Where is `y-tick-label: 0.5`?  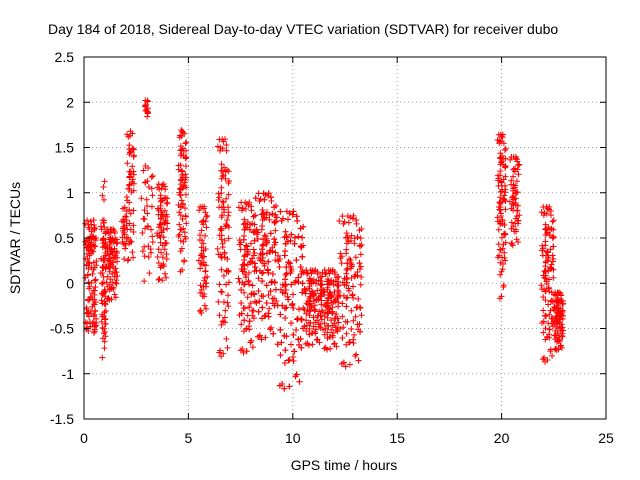 y-tick-label: 0.5 is located at coordinates (65, 238).